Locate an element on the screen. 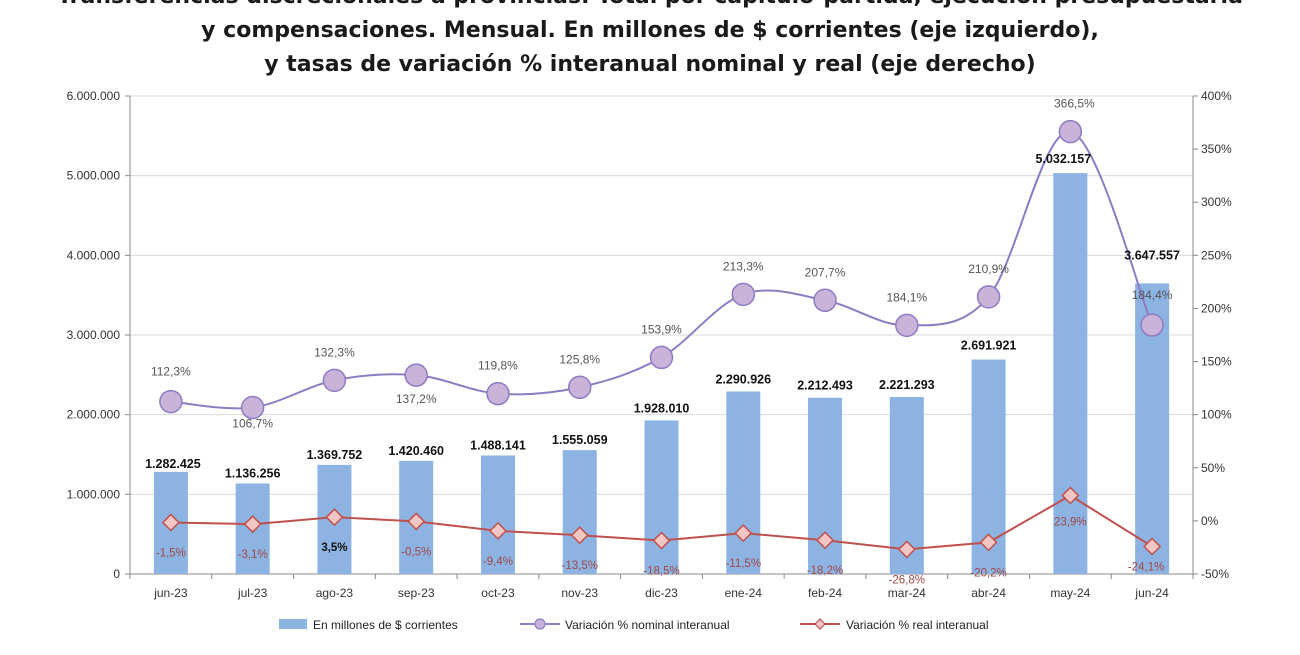  legend-label-real: Variación % real interanual is located at coordinates (917, 625).